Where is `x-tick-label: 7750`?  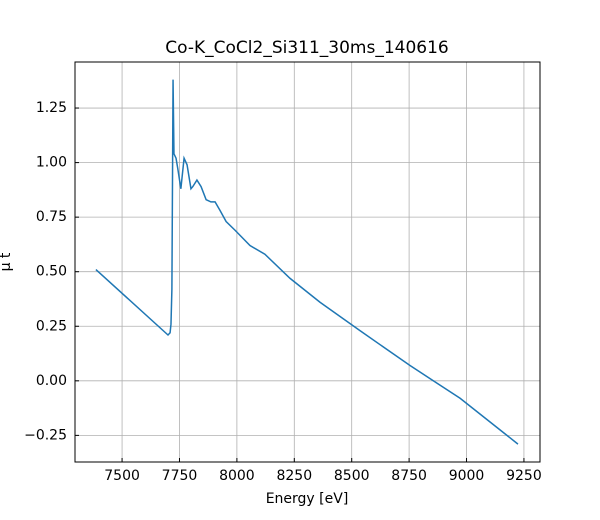 x-tick-label: 7750 is located at coordinates (180, 476).